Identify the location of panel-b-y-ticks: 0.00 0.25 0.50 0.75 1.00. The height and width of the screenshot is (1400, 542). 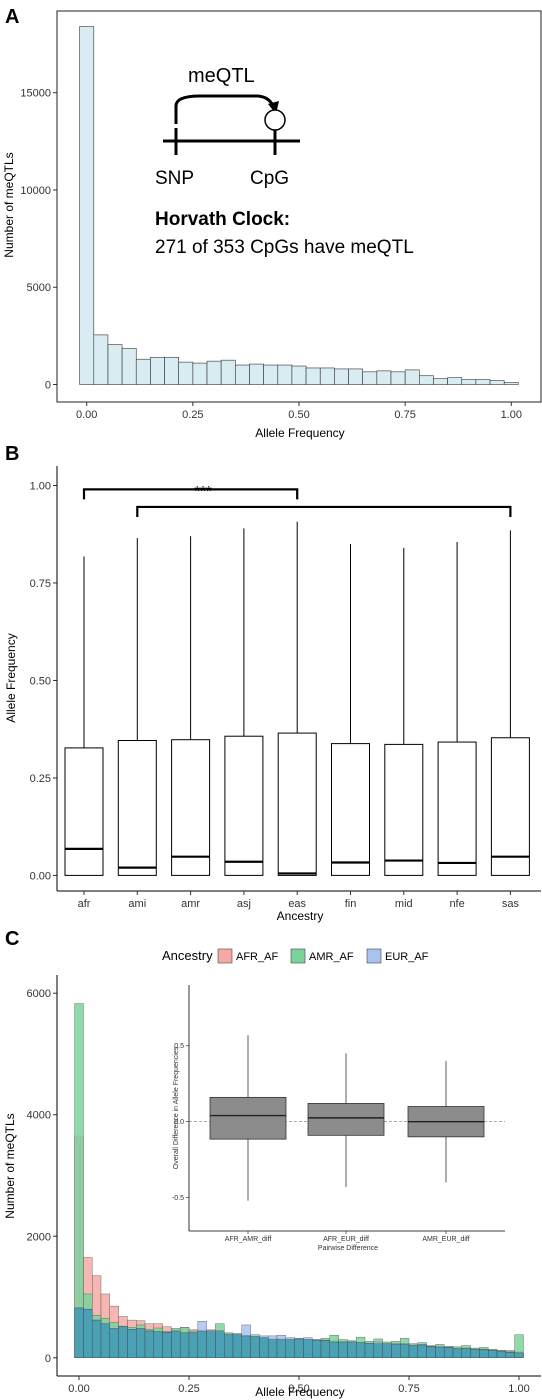
(43, 681).